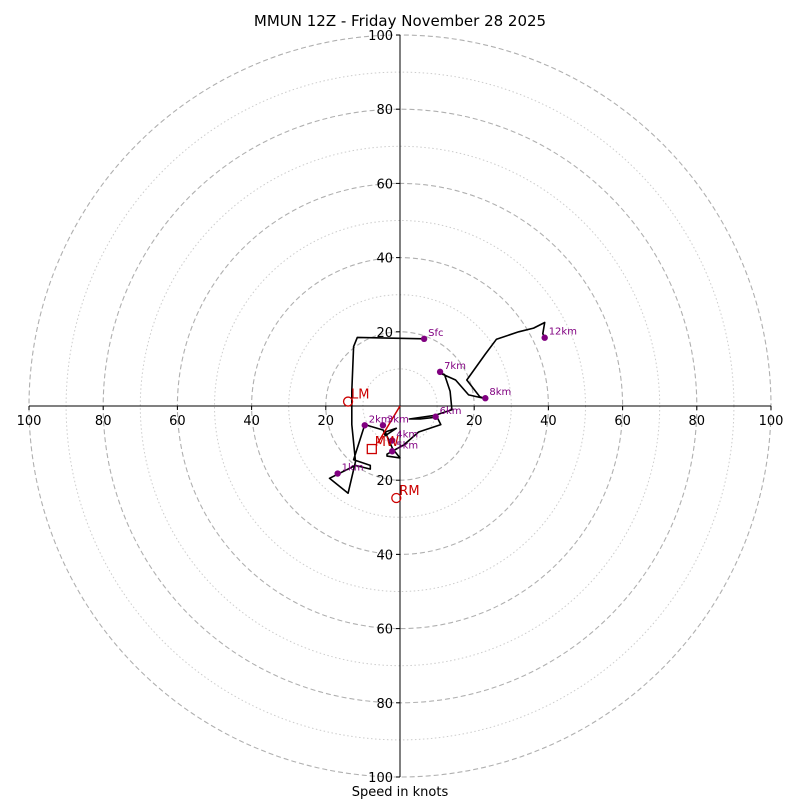 This screenshot has height=800, width=800. What do you see at coordinates (387, 442) in the screenshot?
I see `storm-motion-label: MW` at bounding box center [387, 442].